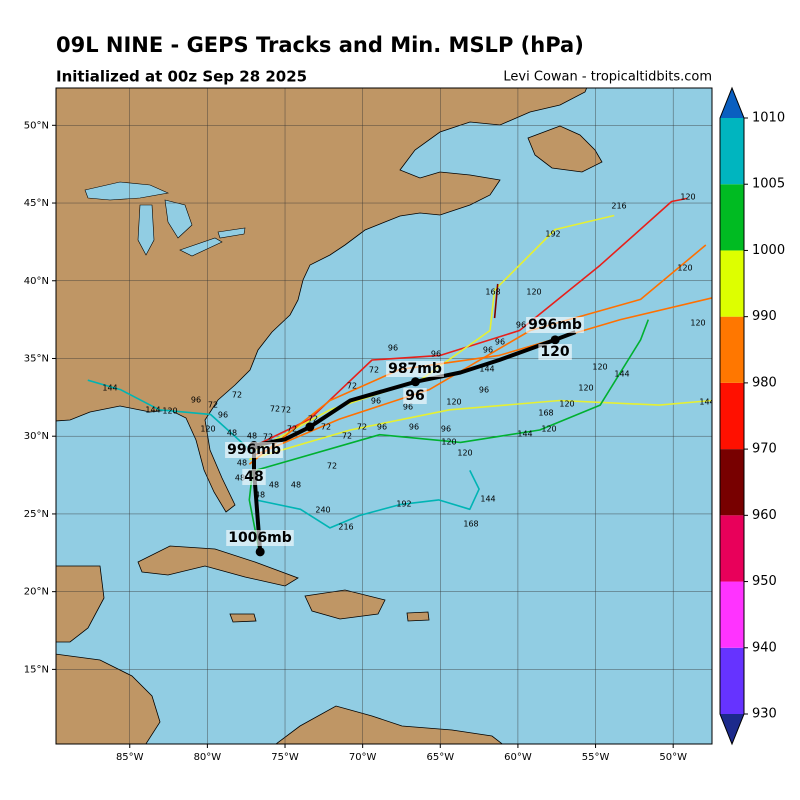  I want to click on colorbar-label: 930, so click(764, 714).